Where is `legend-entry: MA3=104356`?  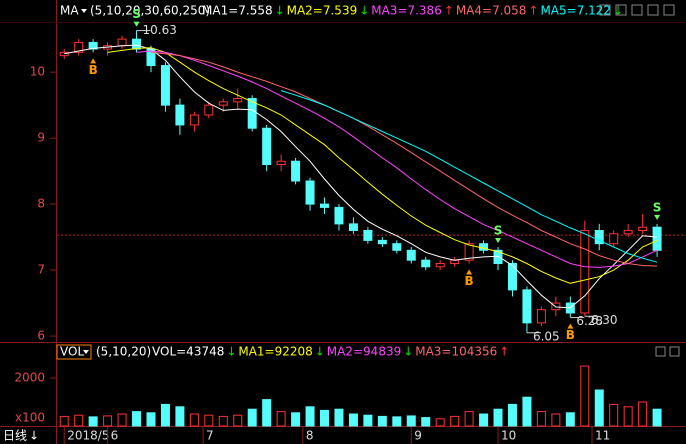
legend-entry: MA3=104356 is located at coordinates (456, 352).